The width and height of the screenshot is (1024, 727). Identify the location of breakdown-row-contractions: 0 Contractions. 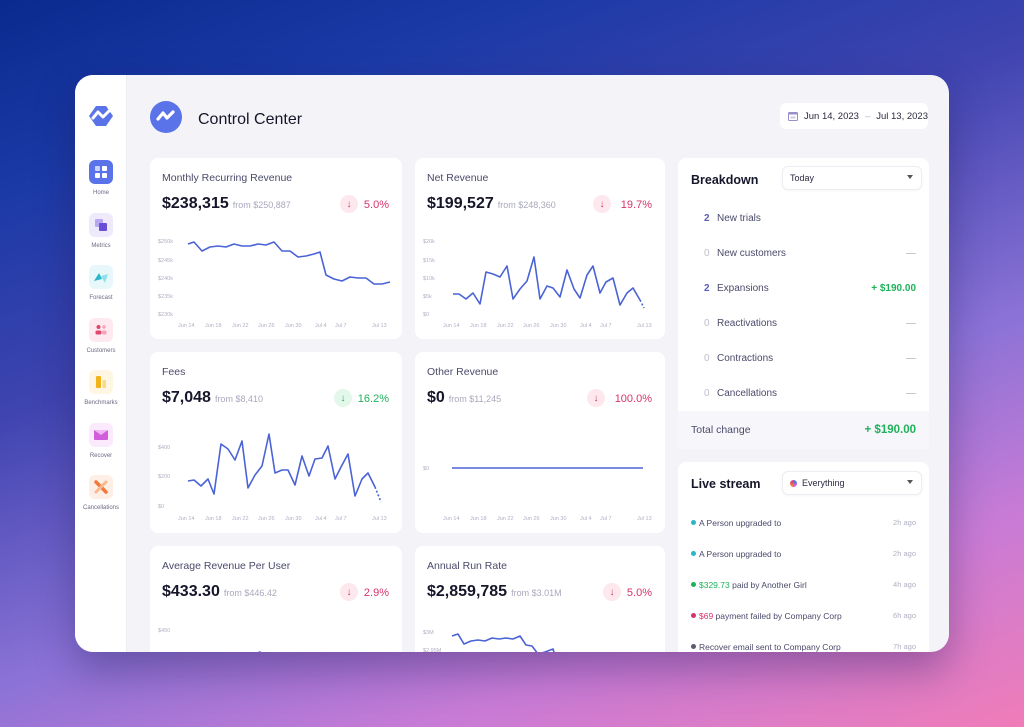
(803, 358).